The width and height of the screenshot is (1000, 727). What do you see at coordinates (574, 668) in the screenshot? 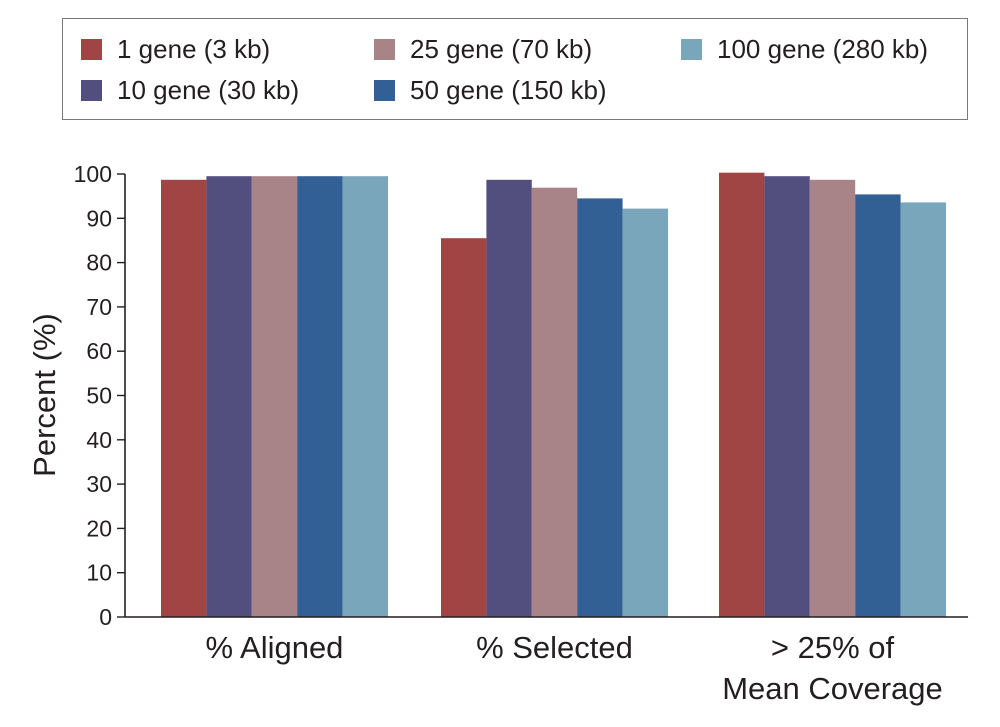
I see `x-categories-group: % Aligned % Selected > 25% of Mean Coverage` at bounding box center [574, 668].